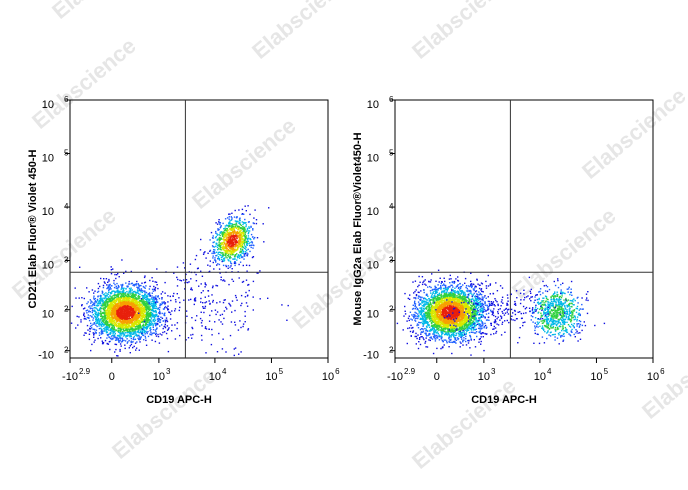 The width and height of the screenshot is (688, 490). I want to click on y-tick-label-exponent: 2, so click(66, 309).